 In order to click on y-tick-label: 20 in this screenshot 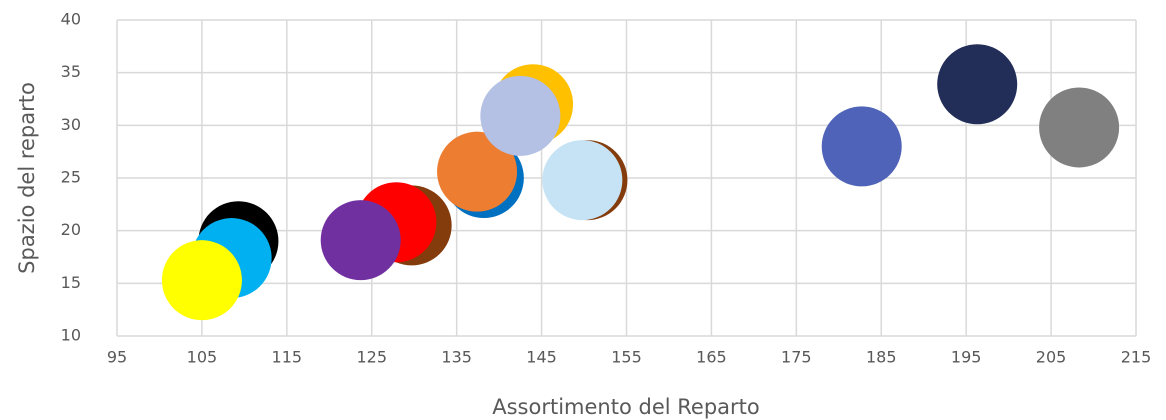, I will do `click(71, 229)`.